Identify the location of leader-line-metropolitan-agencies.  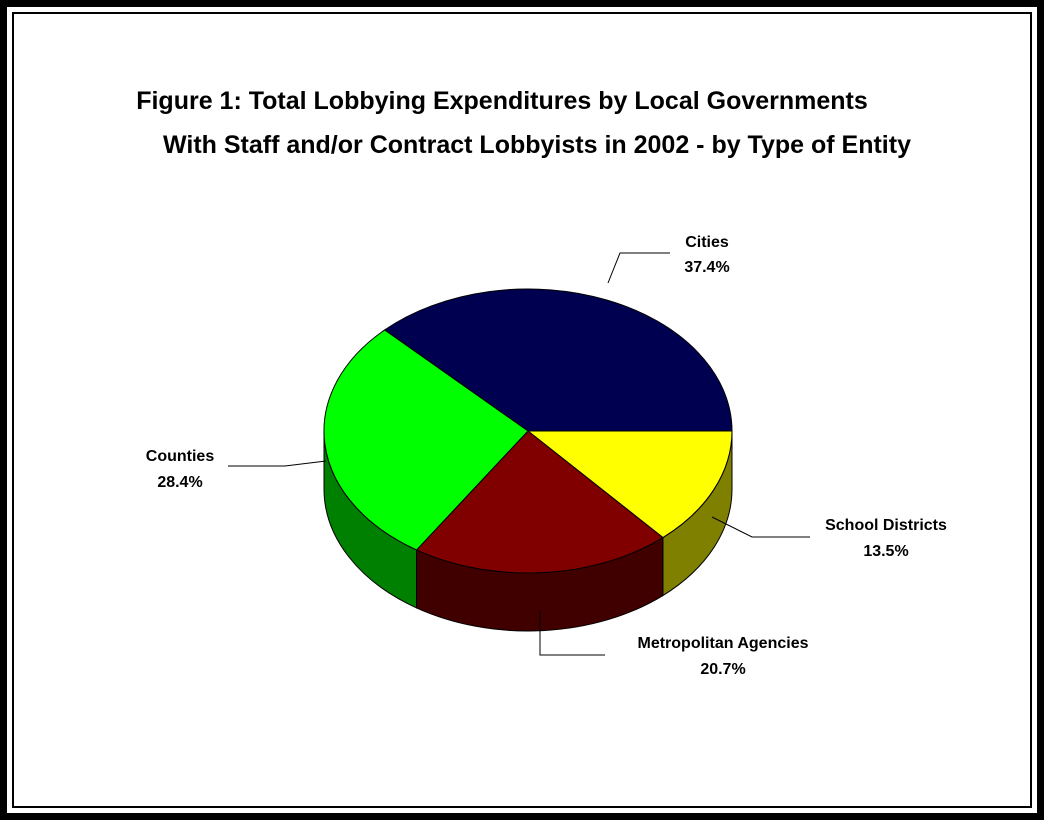
(572, 633).